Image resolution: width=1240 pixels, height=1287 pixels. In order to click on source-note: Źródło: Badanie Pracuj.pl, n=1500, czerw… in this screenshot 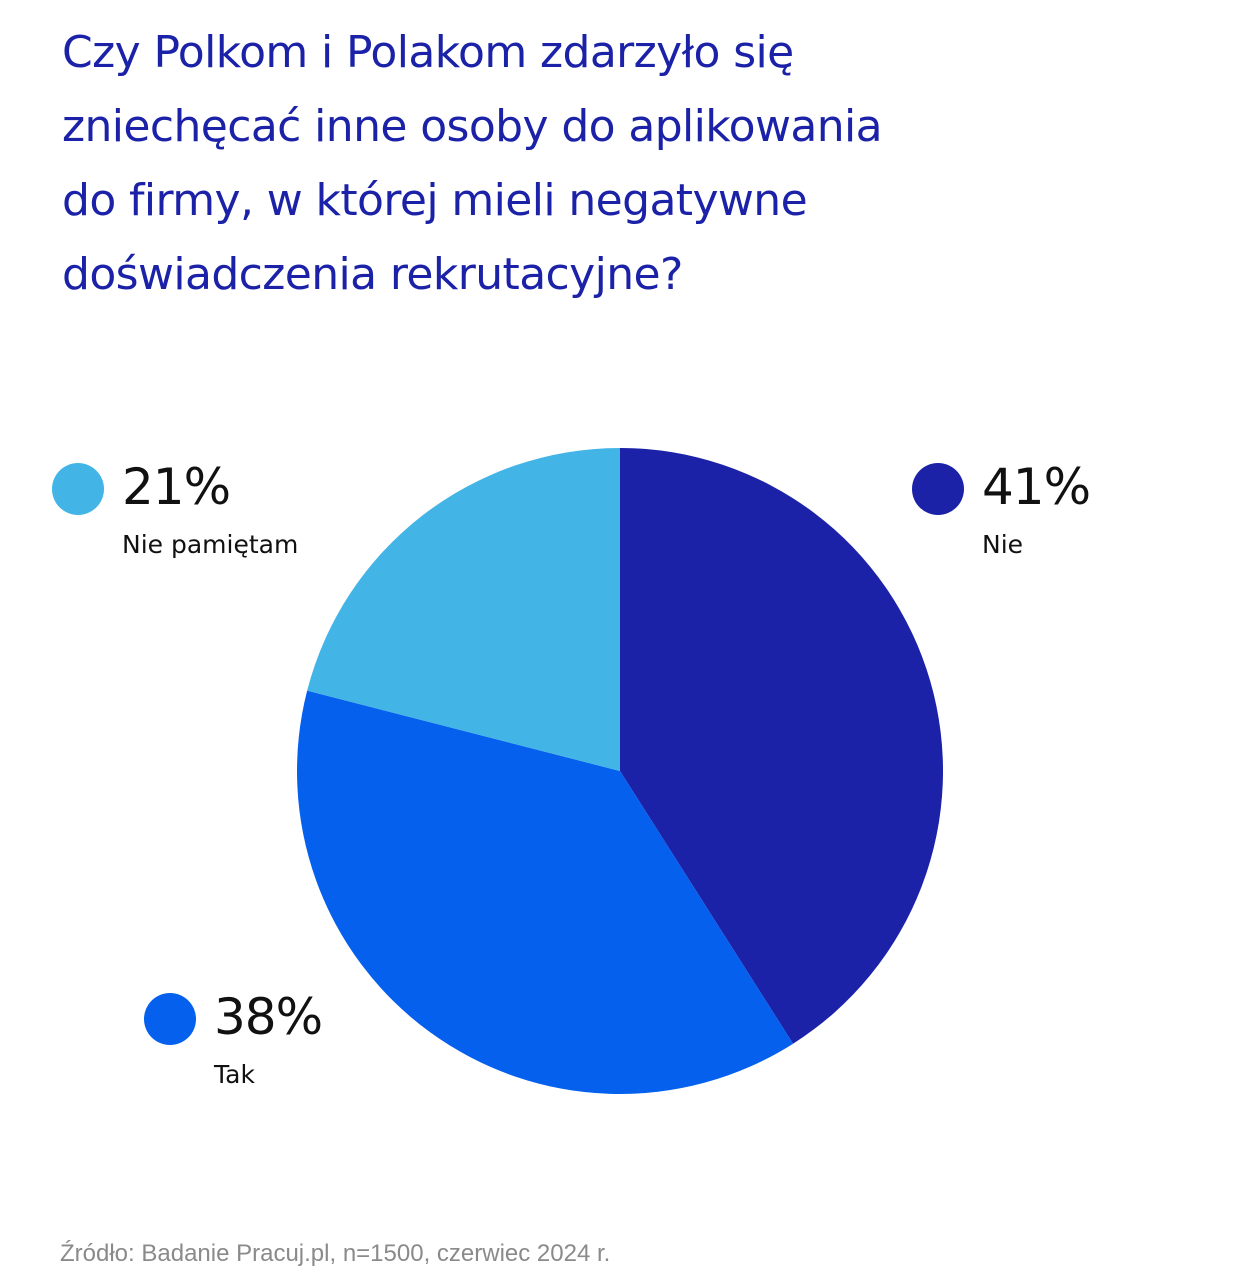, I will do `click(335, 1253)`.